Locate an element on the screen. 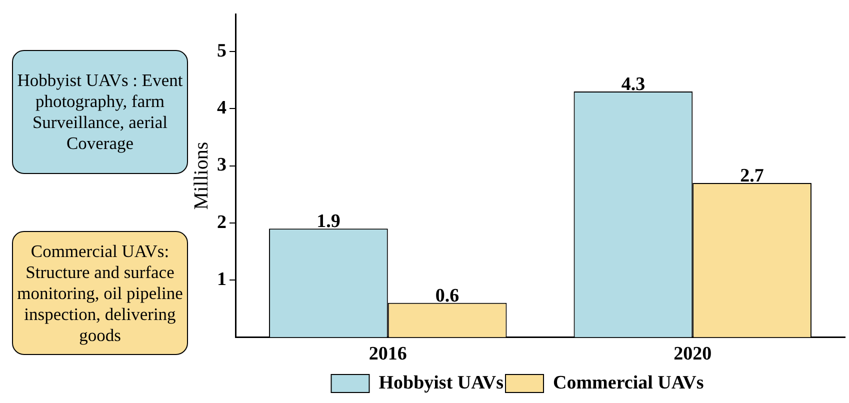  data-label: 1.9 is located at coordinates (328, 221).